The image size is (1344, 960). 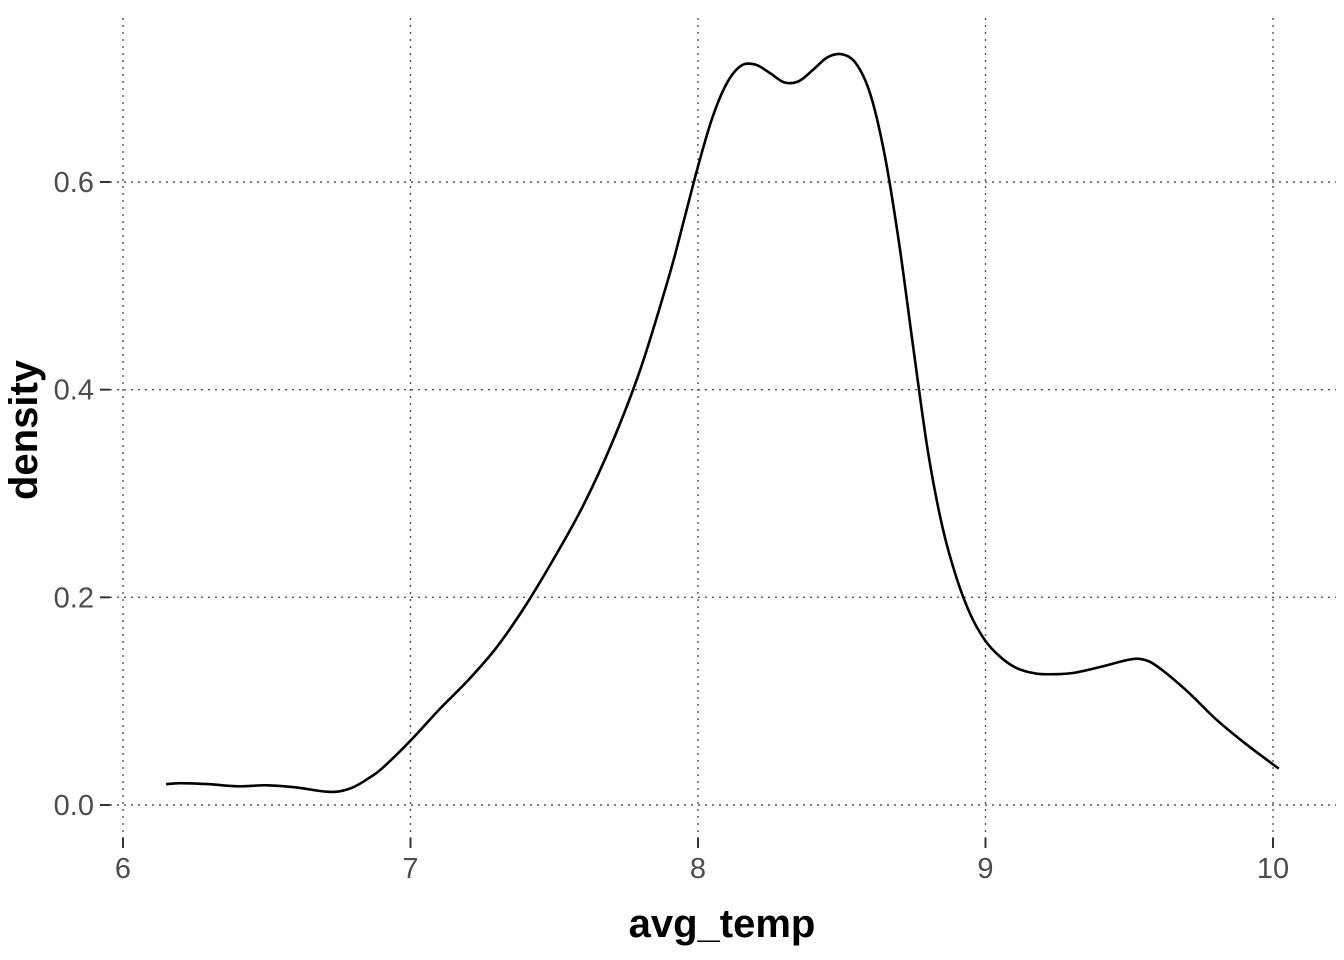 What do you see at coordinates (1273, 869) in the screenshot?
I see `x-tick-label: 10` at bounding box center [1273, 869].